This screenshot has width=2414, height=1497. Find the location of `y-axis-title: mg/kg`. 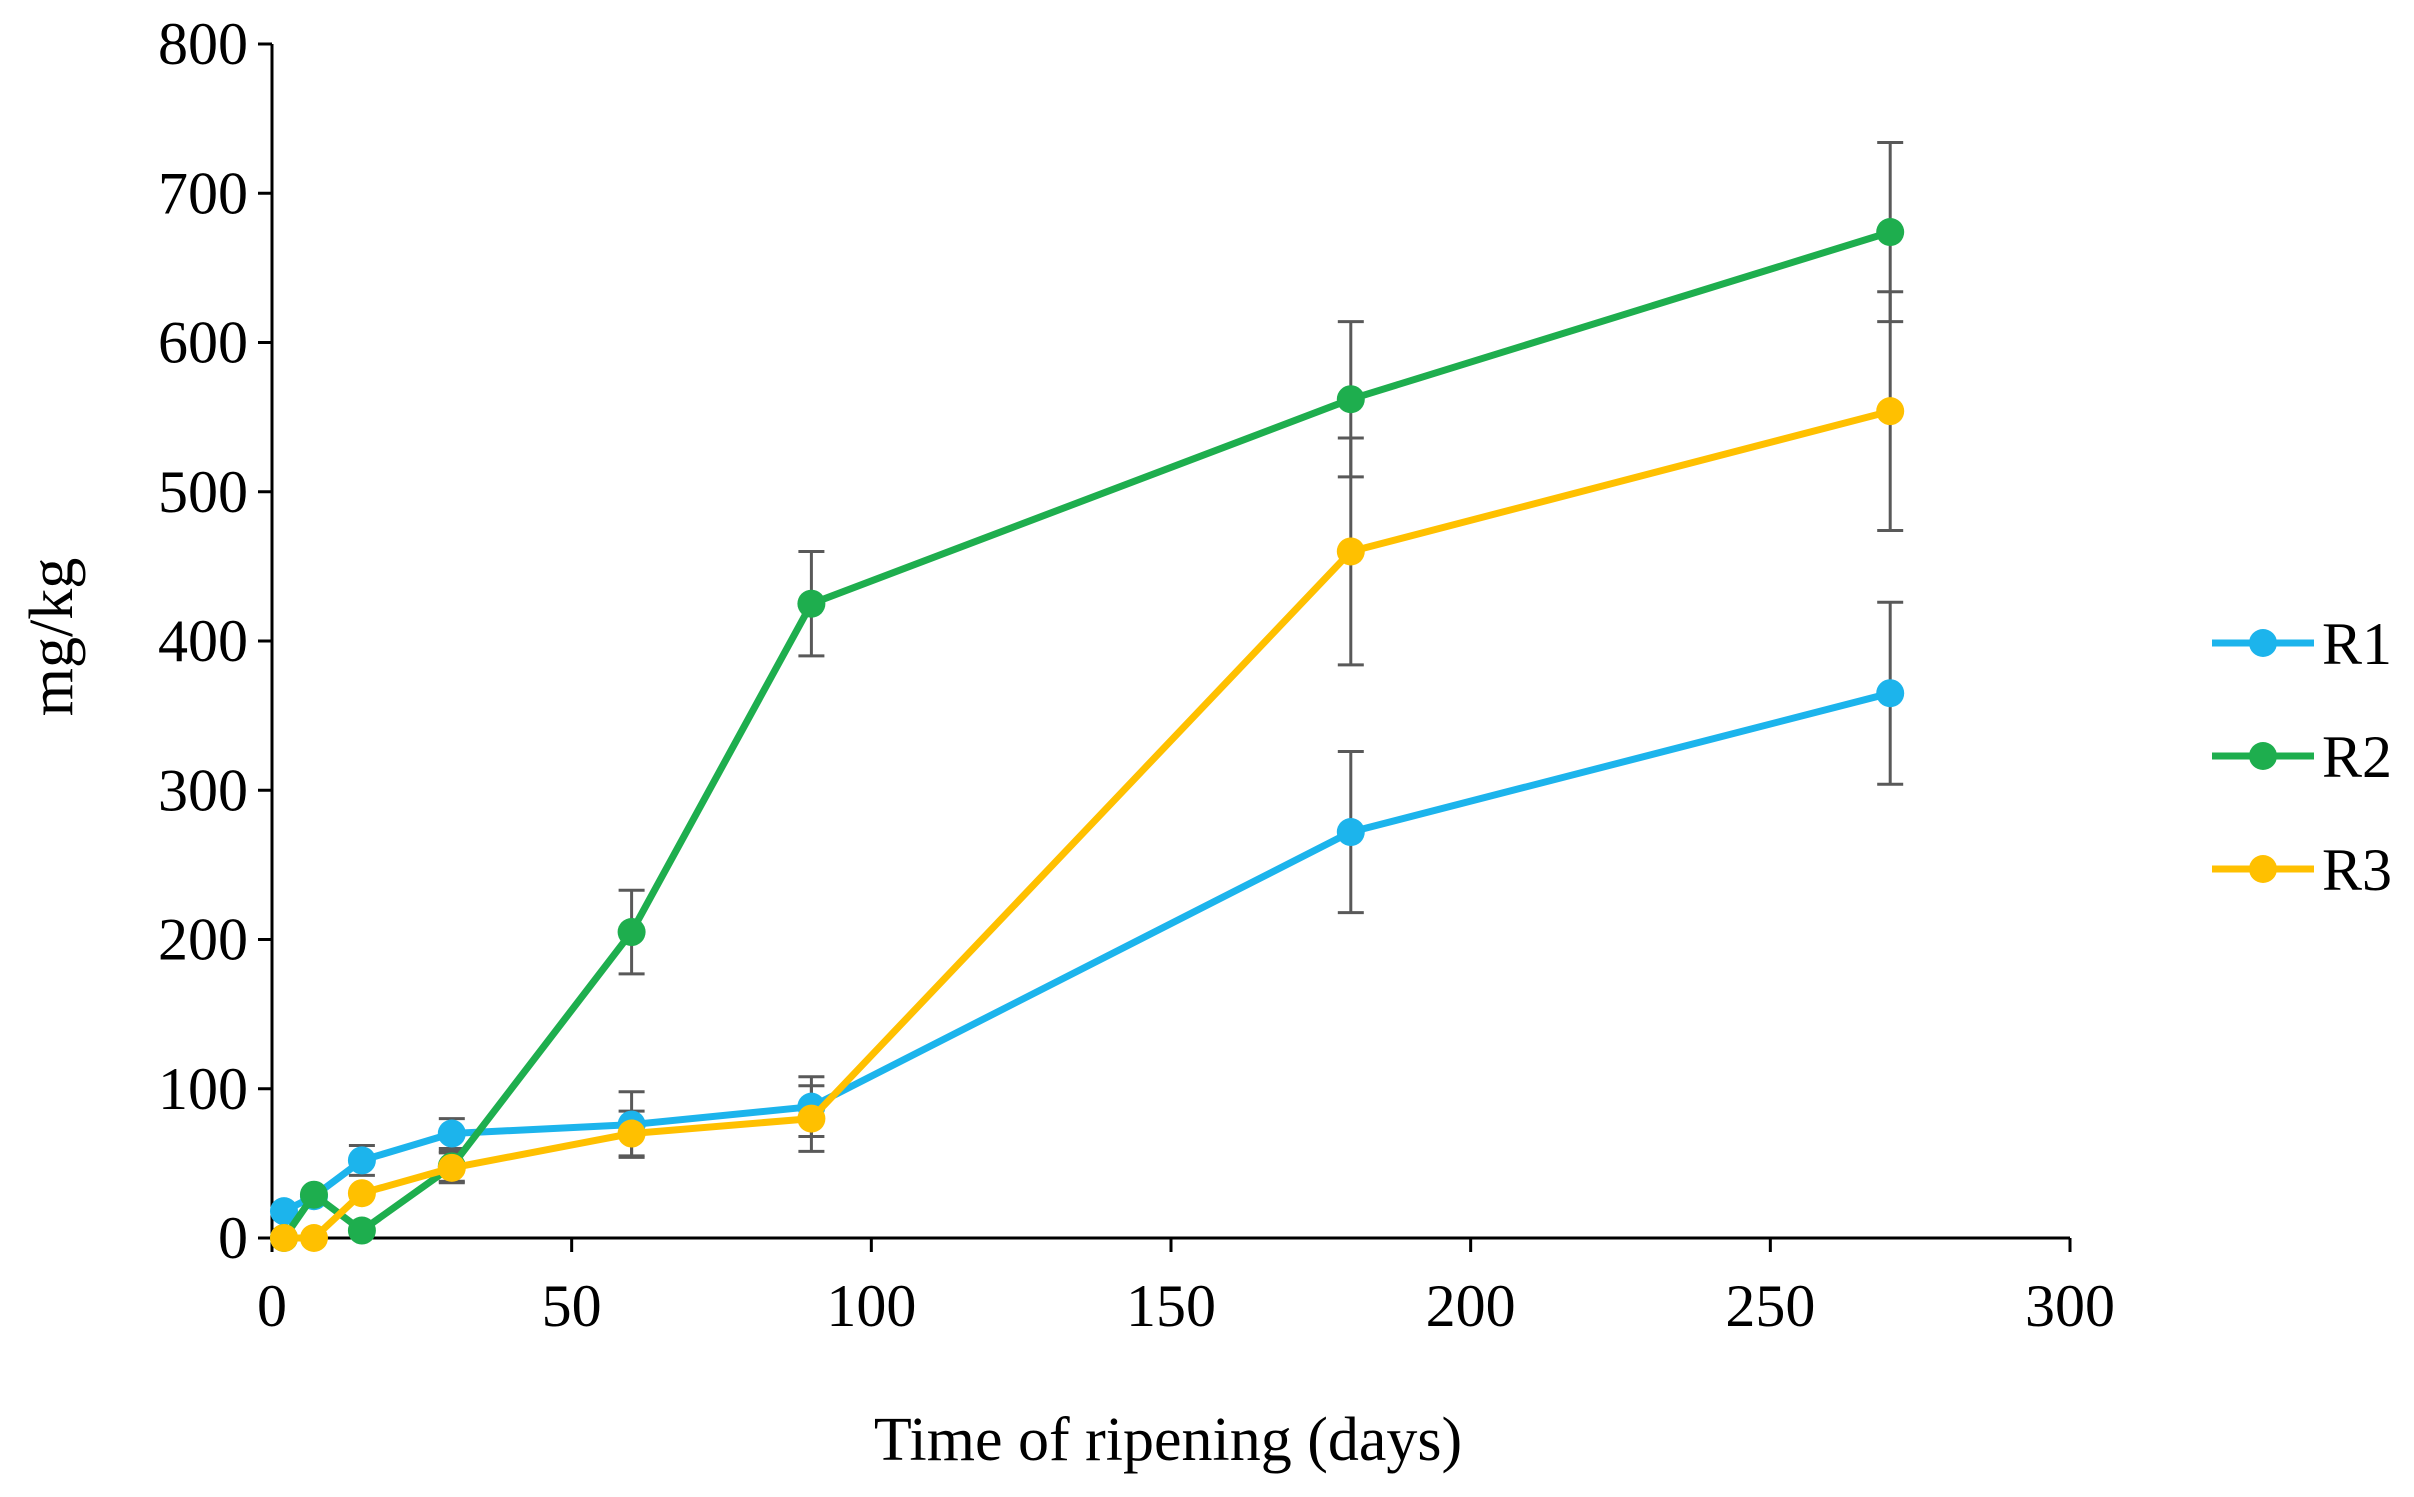

y-axis-title: mg/kg is located at coordinates (52, 637).